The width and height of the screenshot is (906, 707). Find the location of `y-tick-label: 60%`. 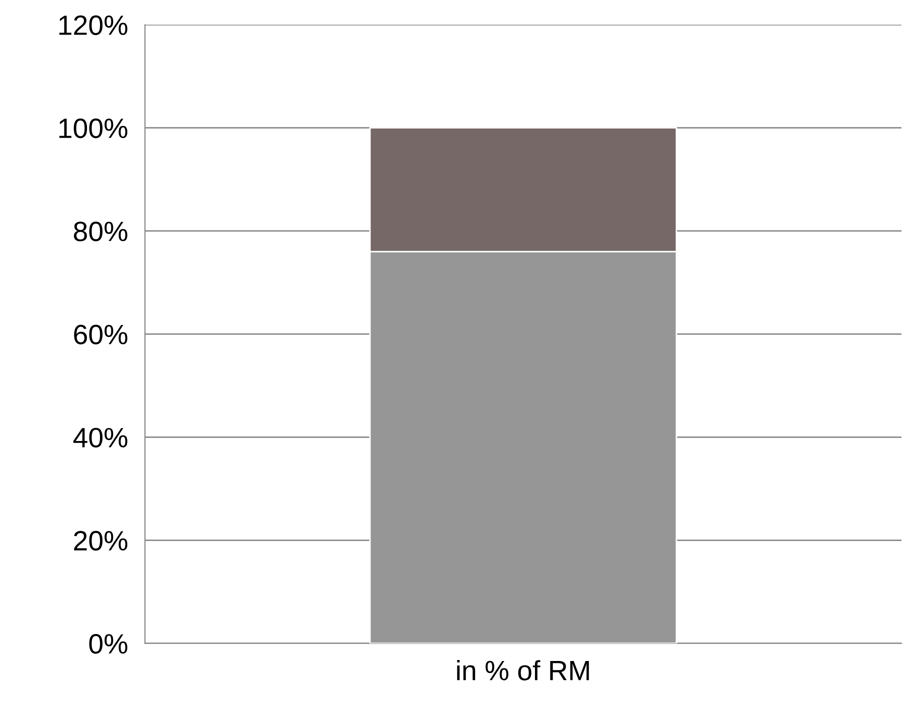

y-tick-label: 60% is located at coordinates (101, 334).